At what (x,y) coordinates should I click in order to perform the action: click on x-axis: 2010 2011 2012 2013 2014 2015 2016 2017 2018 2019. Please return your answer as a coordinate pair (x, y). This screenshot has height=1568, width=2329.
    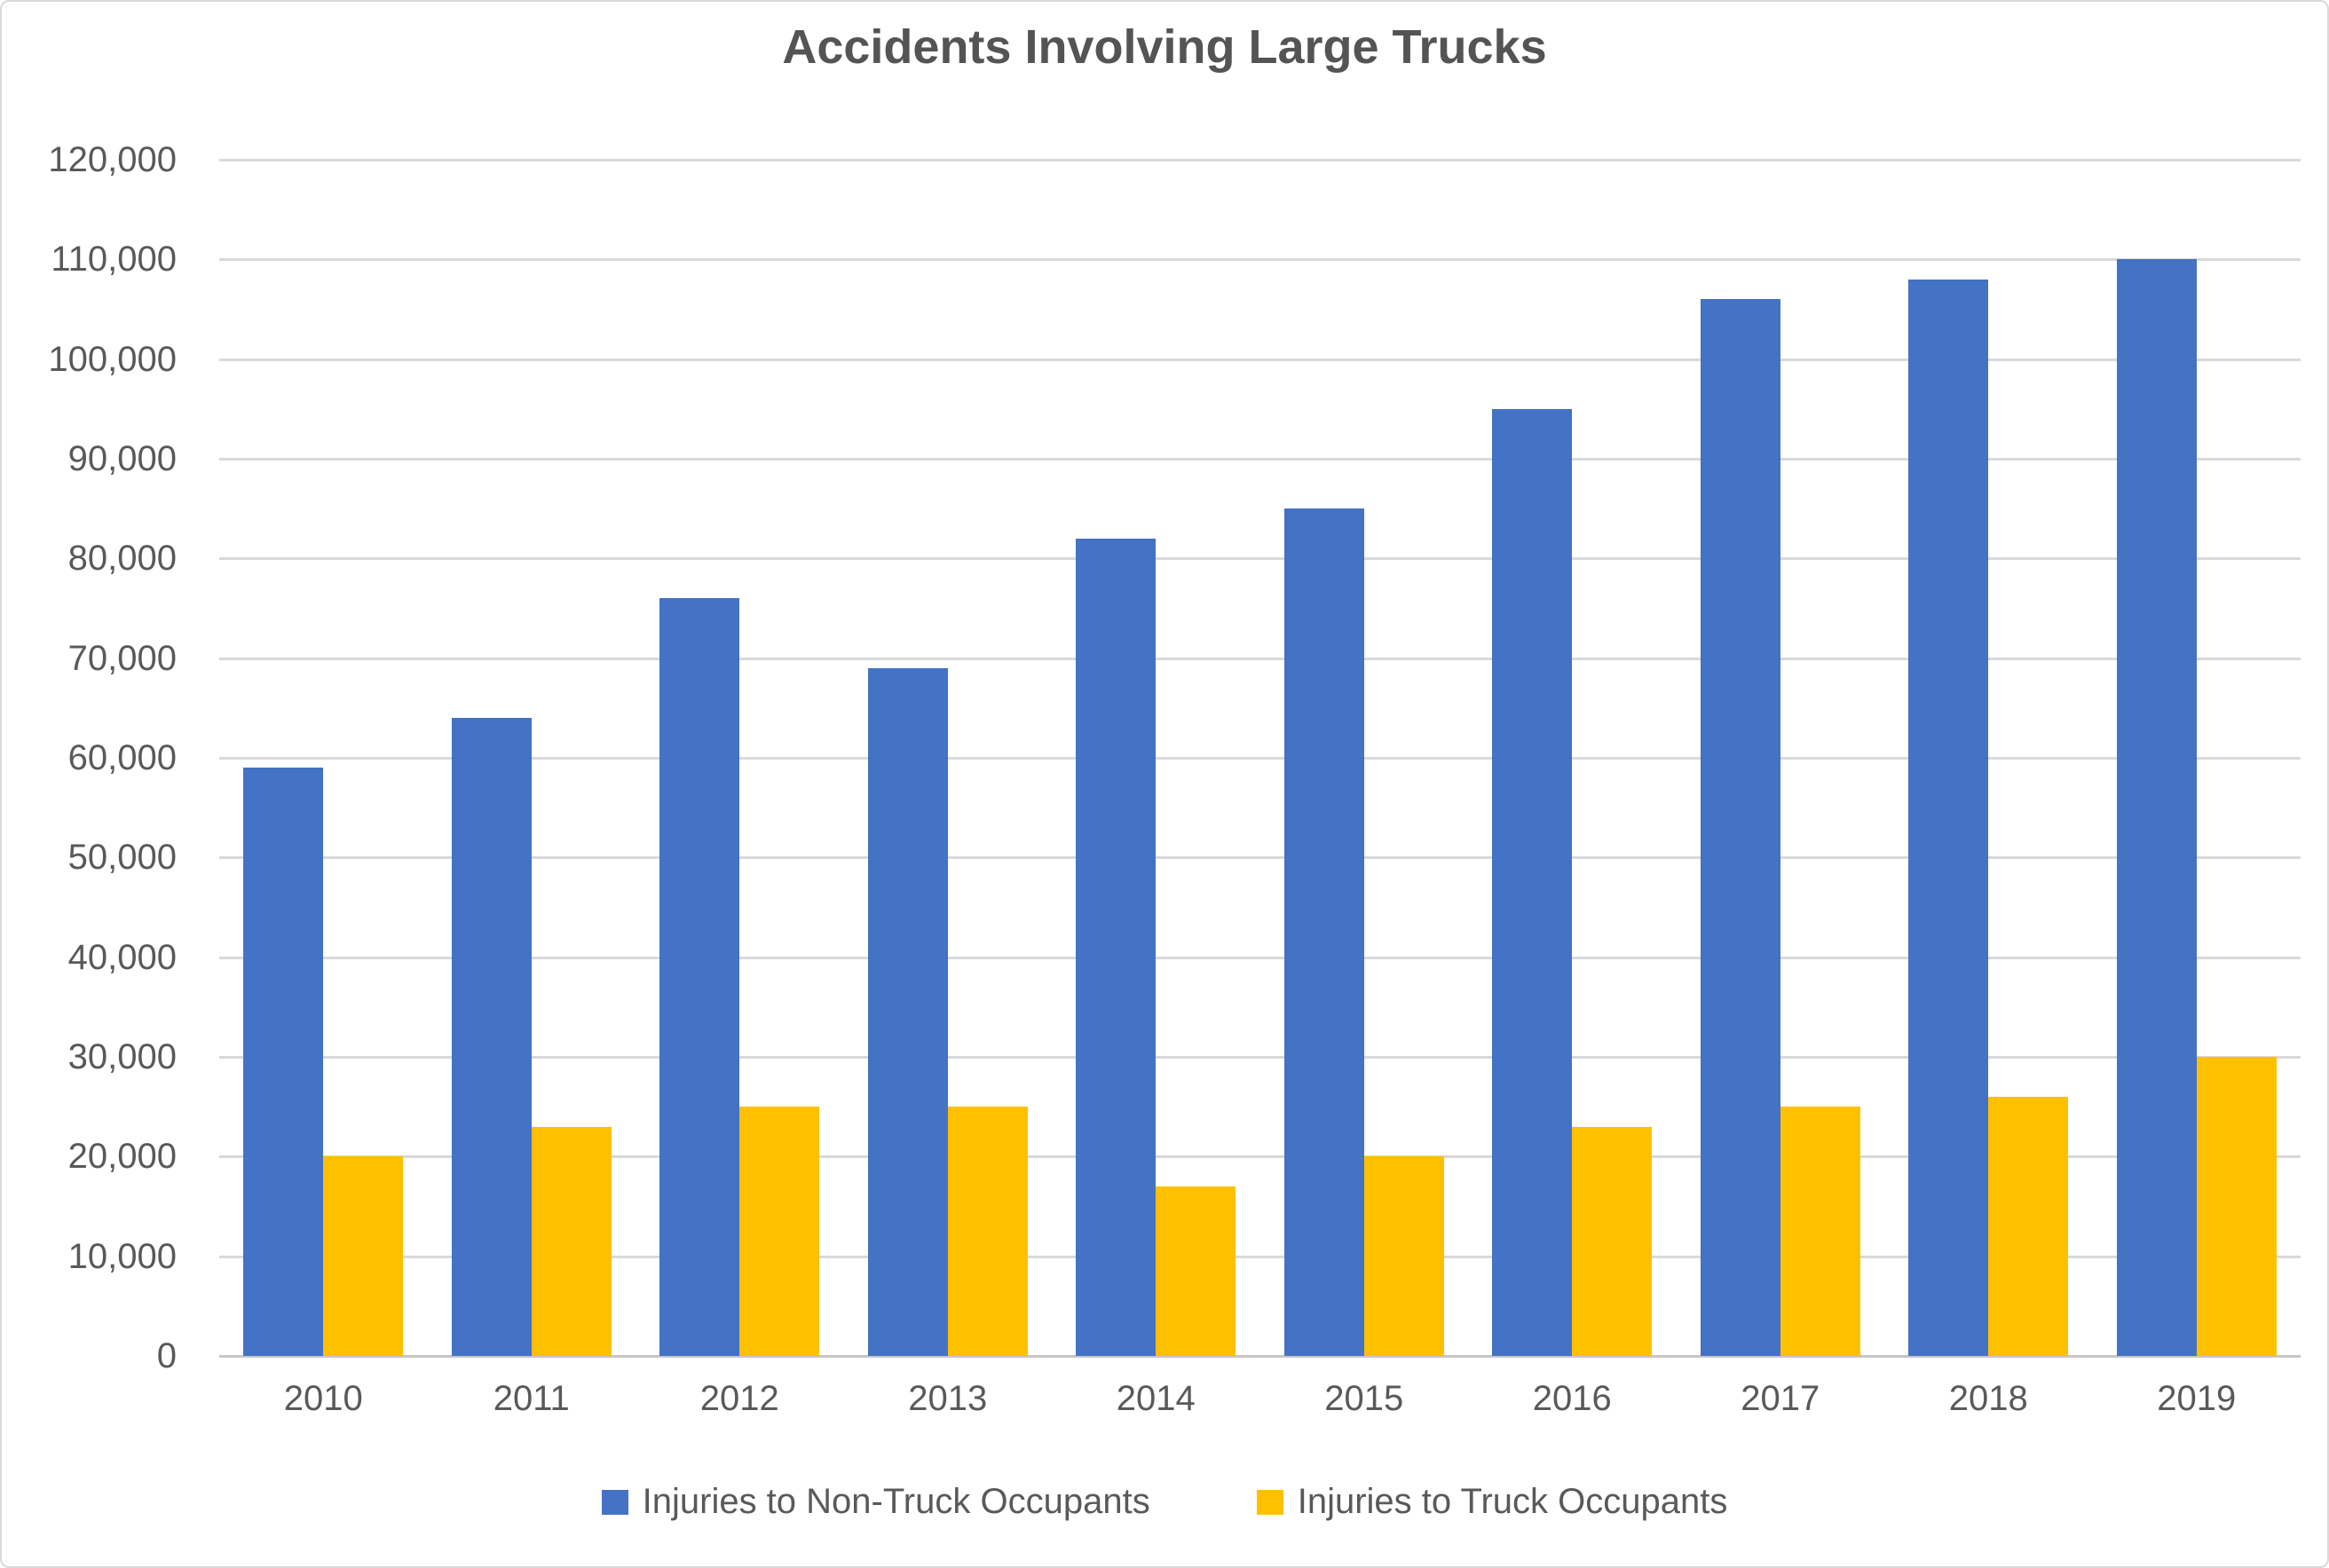
    Looking at the image, I should click on (1260, 1399).